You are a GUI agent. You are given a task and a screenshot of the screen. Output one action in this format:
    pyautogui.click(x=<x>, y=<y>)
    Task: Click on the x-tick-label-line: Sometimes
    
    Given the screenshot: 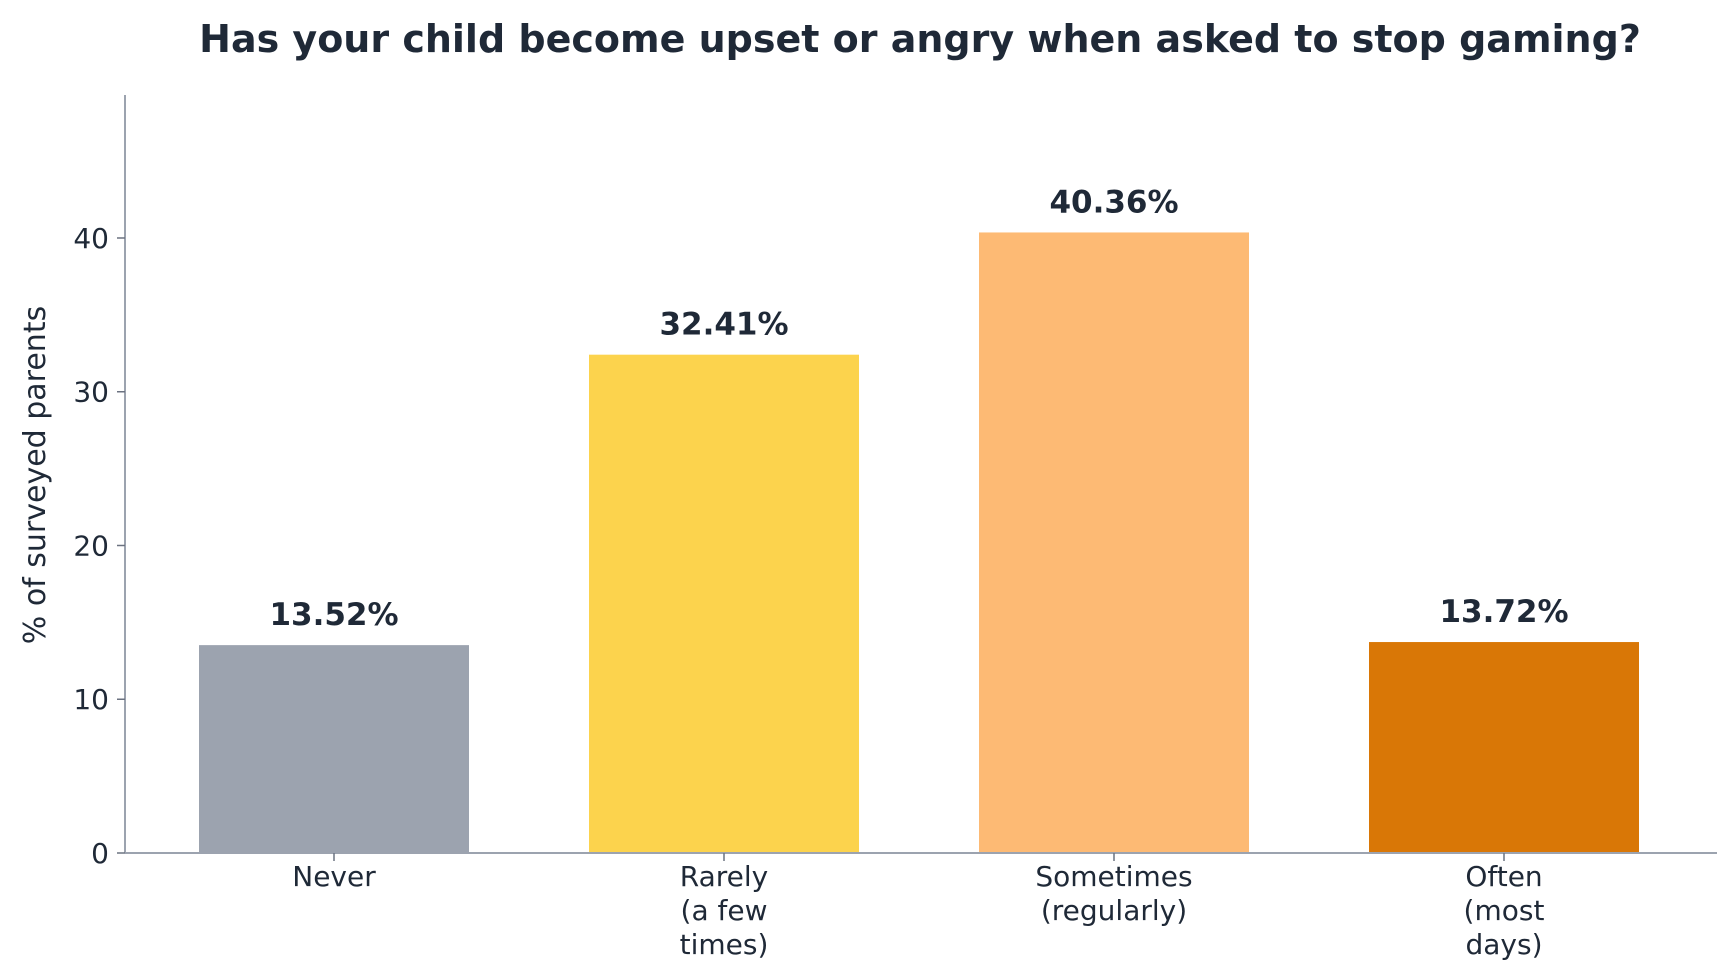 What is the action you would take?
    pyautogui.click(x=1113, y=876)
    